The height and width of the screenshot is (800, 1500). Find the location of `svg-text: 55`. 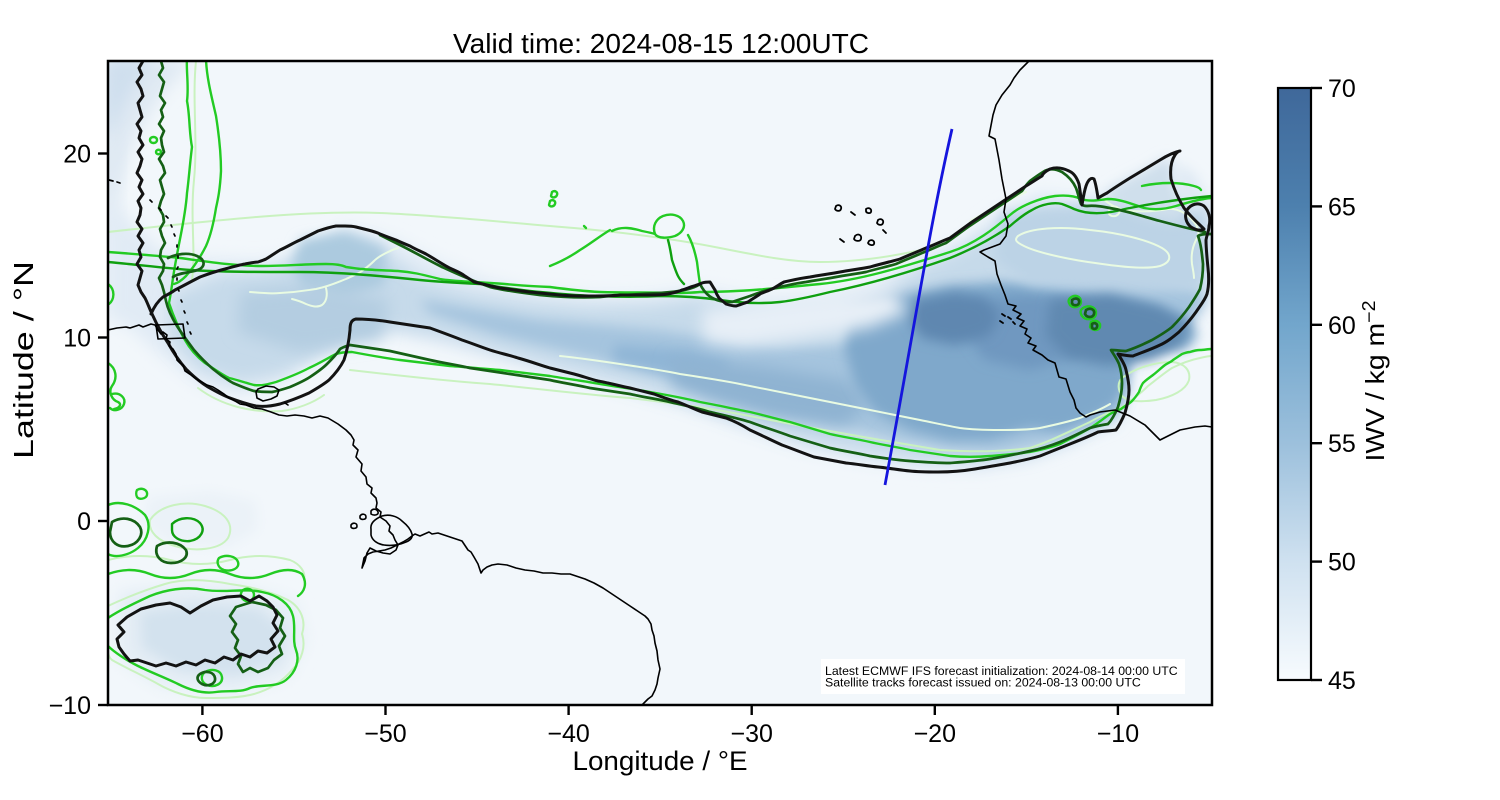

svg-text: 55 is located at coordinates (1342, 444).